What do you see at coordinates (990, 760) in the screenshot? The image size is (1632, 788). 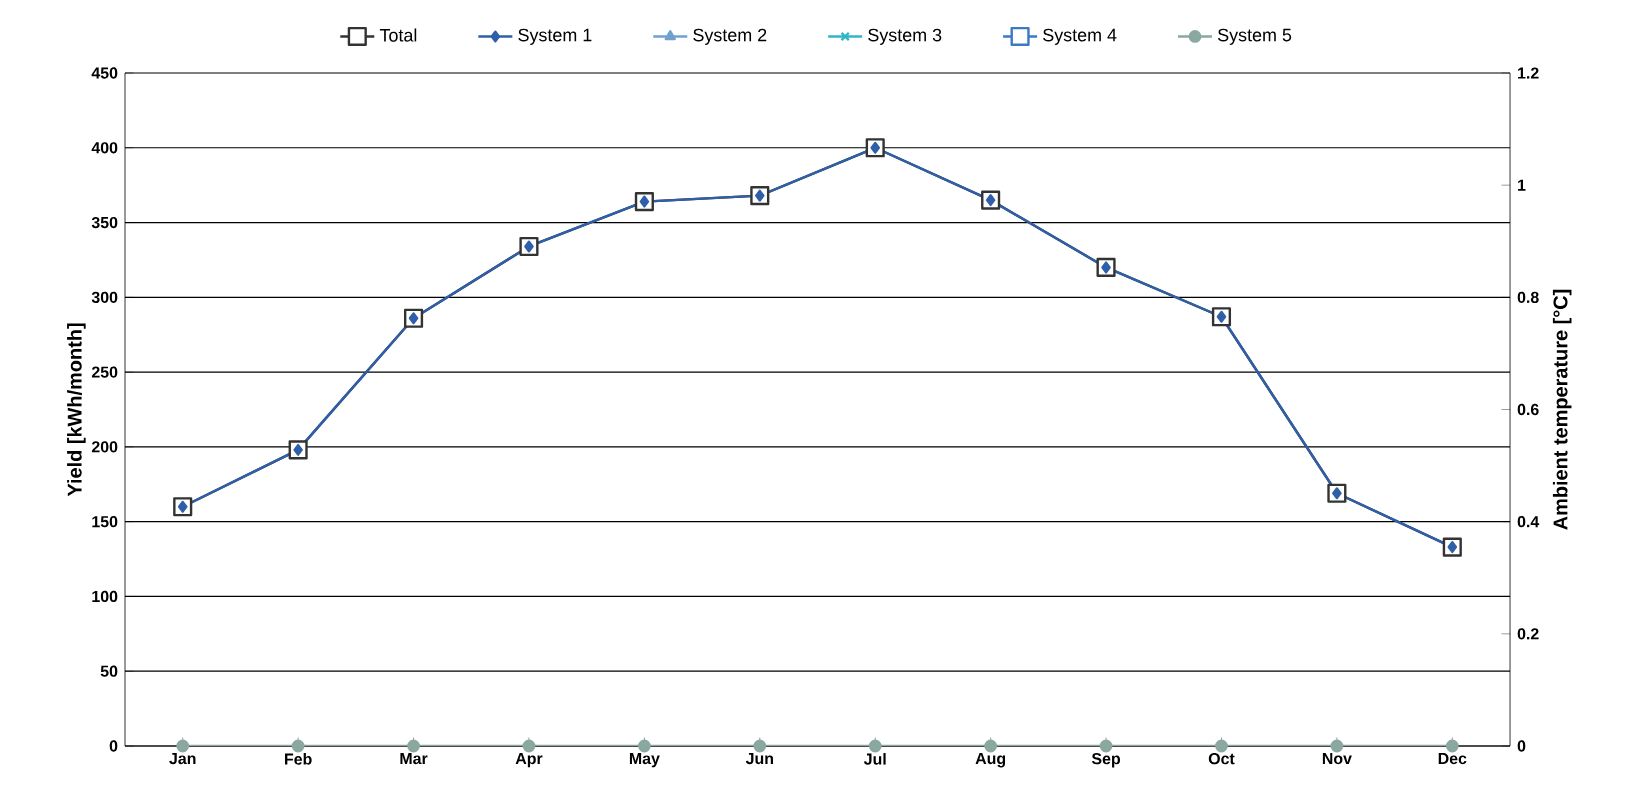 I see `x-tick-label: Aug` at bounding box center [990, 760].